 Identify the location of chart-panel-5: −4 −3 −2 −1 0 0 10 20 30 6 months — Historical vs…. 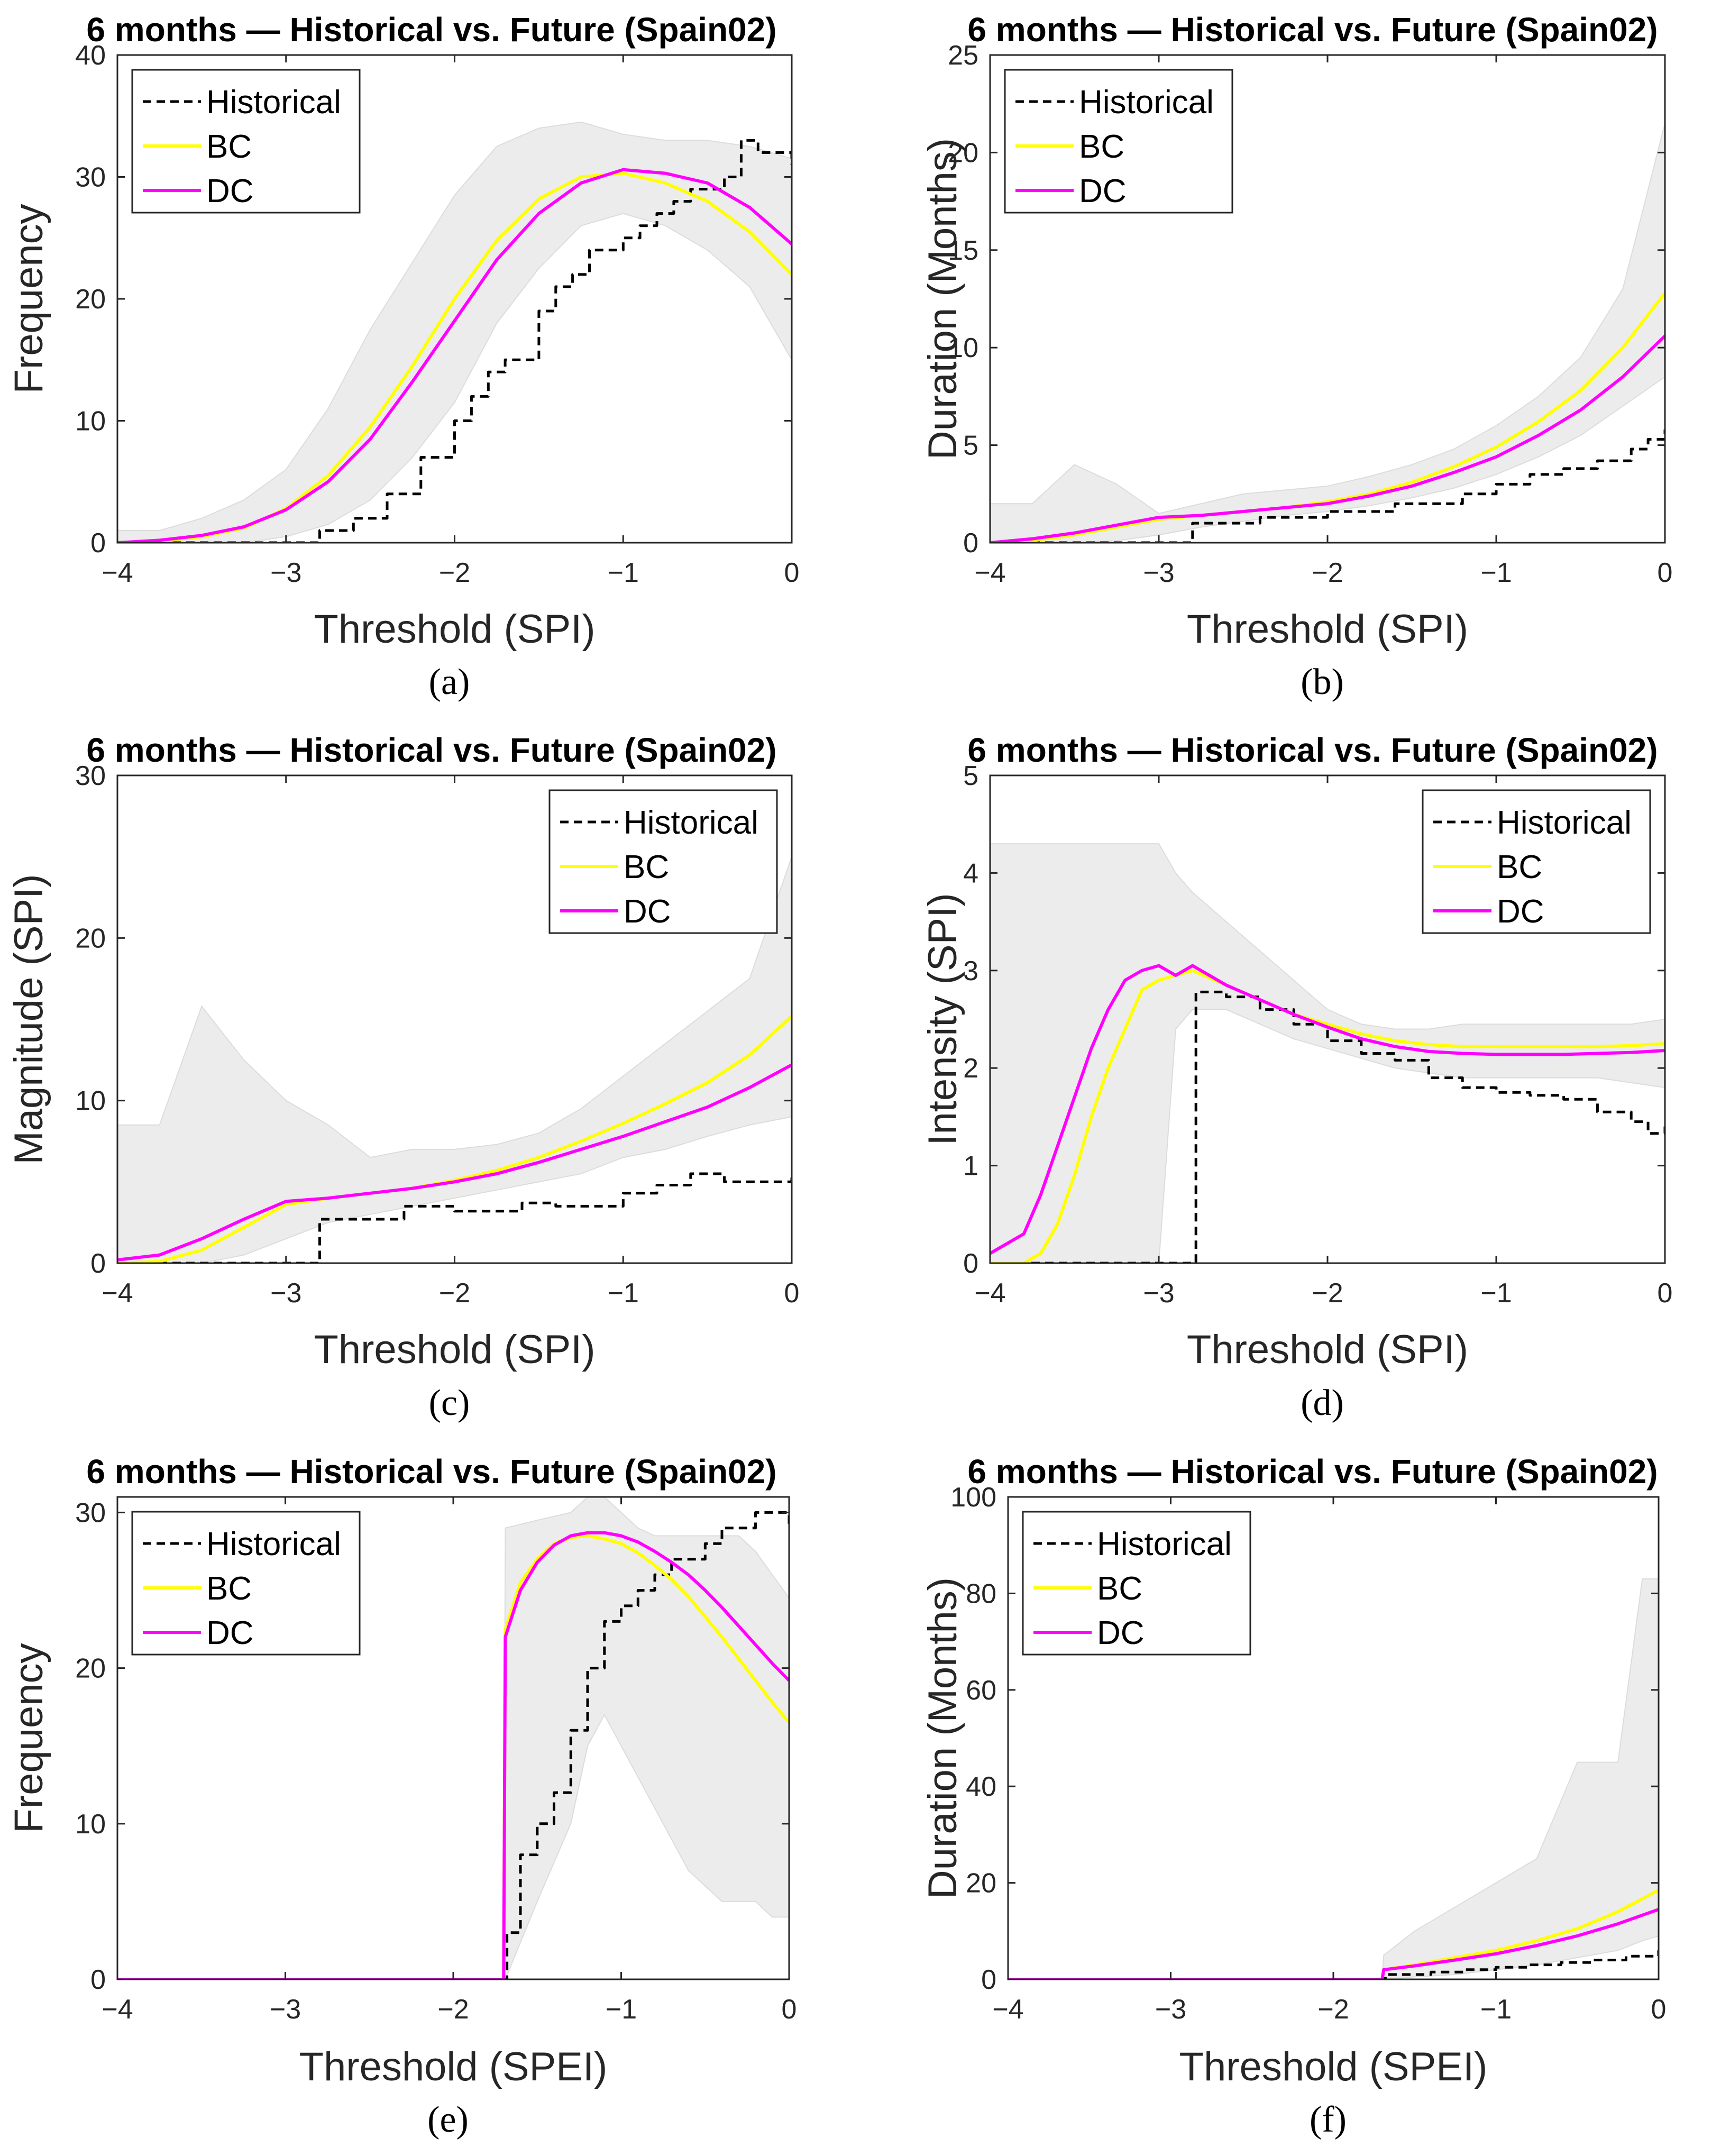
(401, 1796).